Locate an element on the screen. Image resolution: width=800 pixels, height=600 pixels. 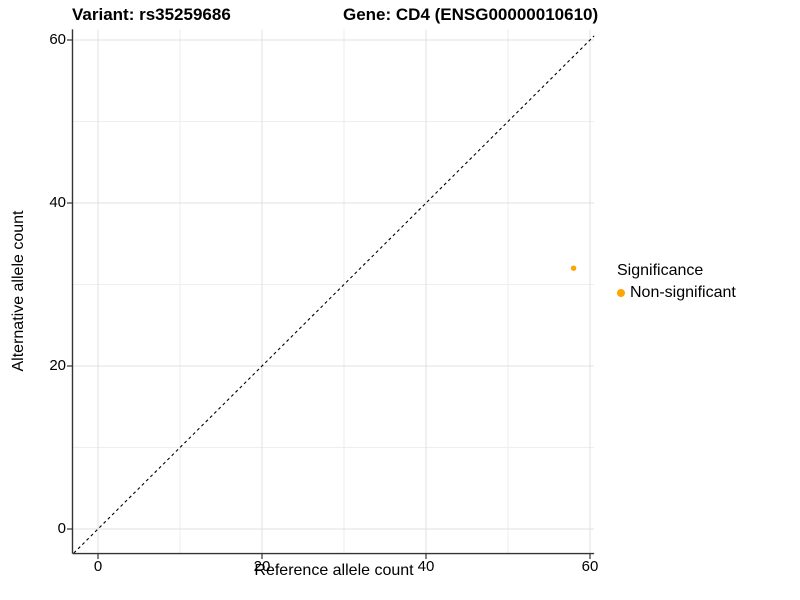
y-tick-label: 60 is located at coordinates (57, 39).